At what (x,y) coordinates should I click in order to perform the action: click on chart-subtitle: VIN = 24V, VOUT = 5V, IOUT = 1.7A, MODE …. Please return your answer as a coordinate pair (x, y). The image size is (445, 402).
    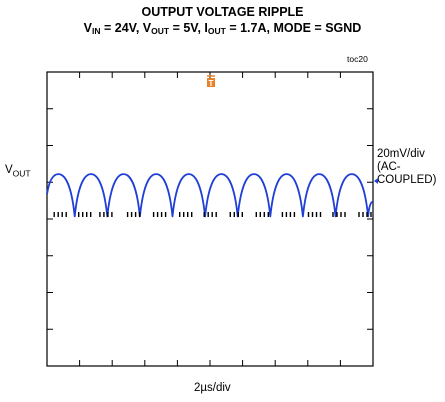
    Looking at the image, I should click on (222, 28).